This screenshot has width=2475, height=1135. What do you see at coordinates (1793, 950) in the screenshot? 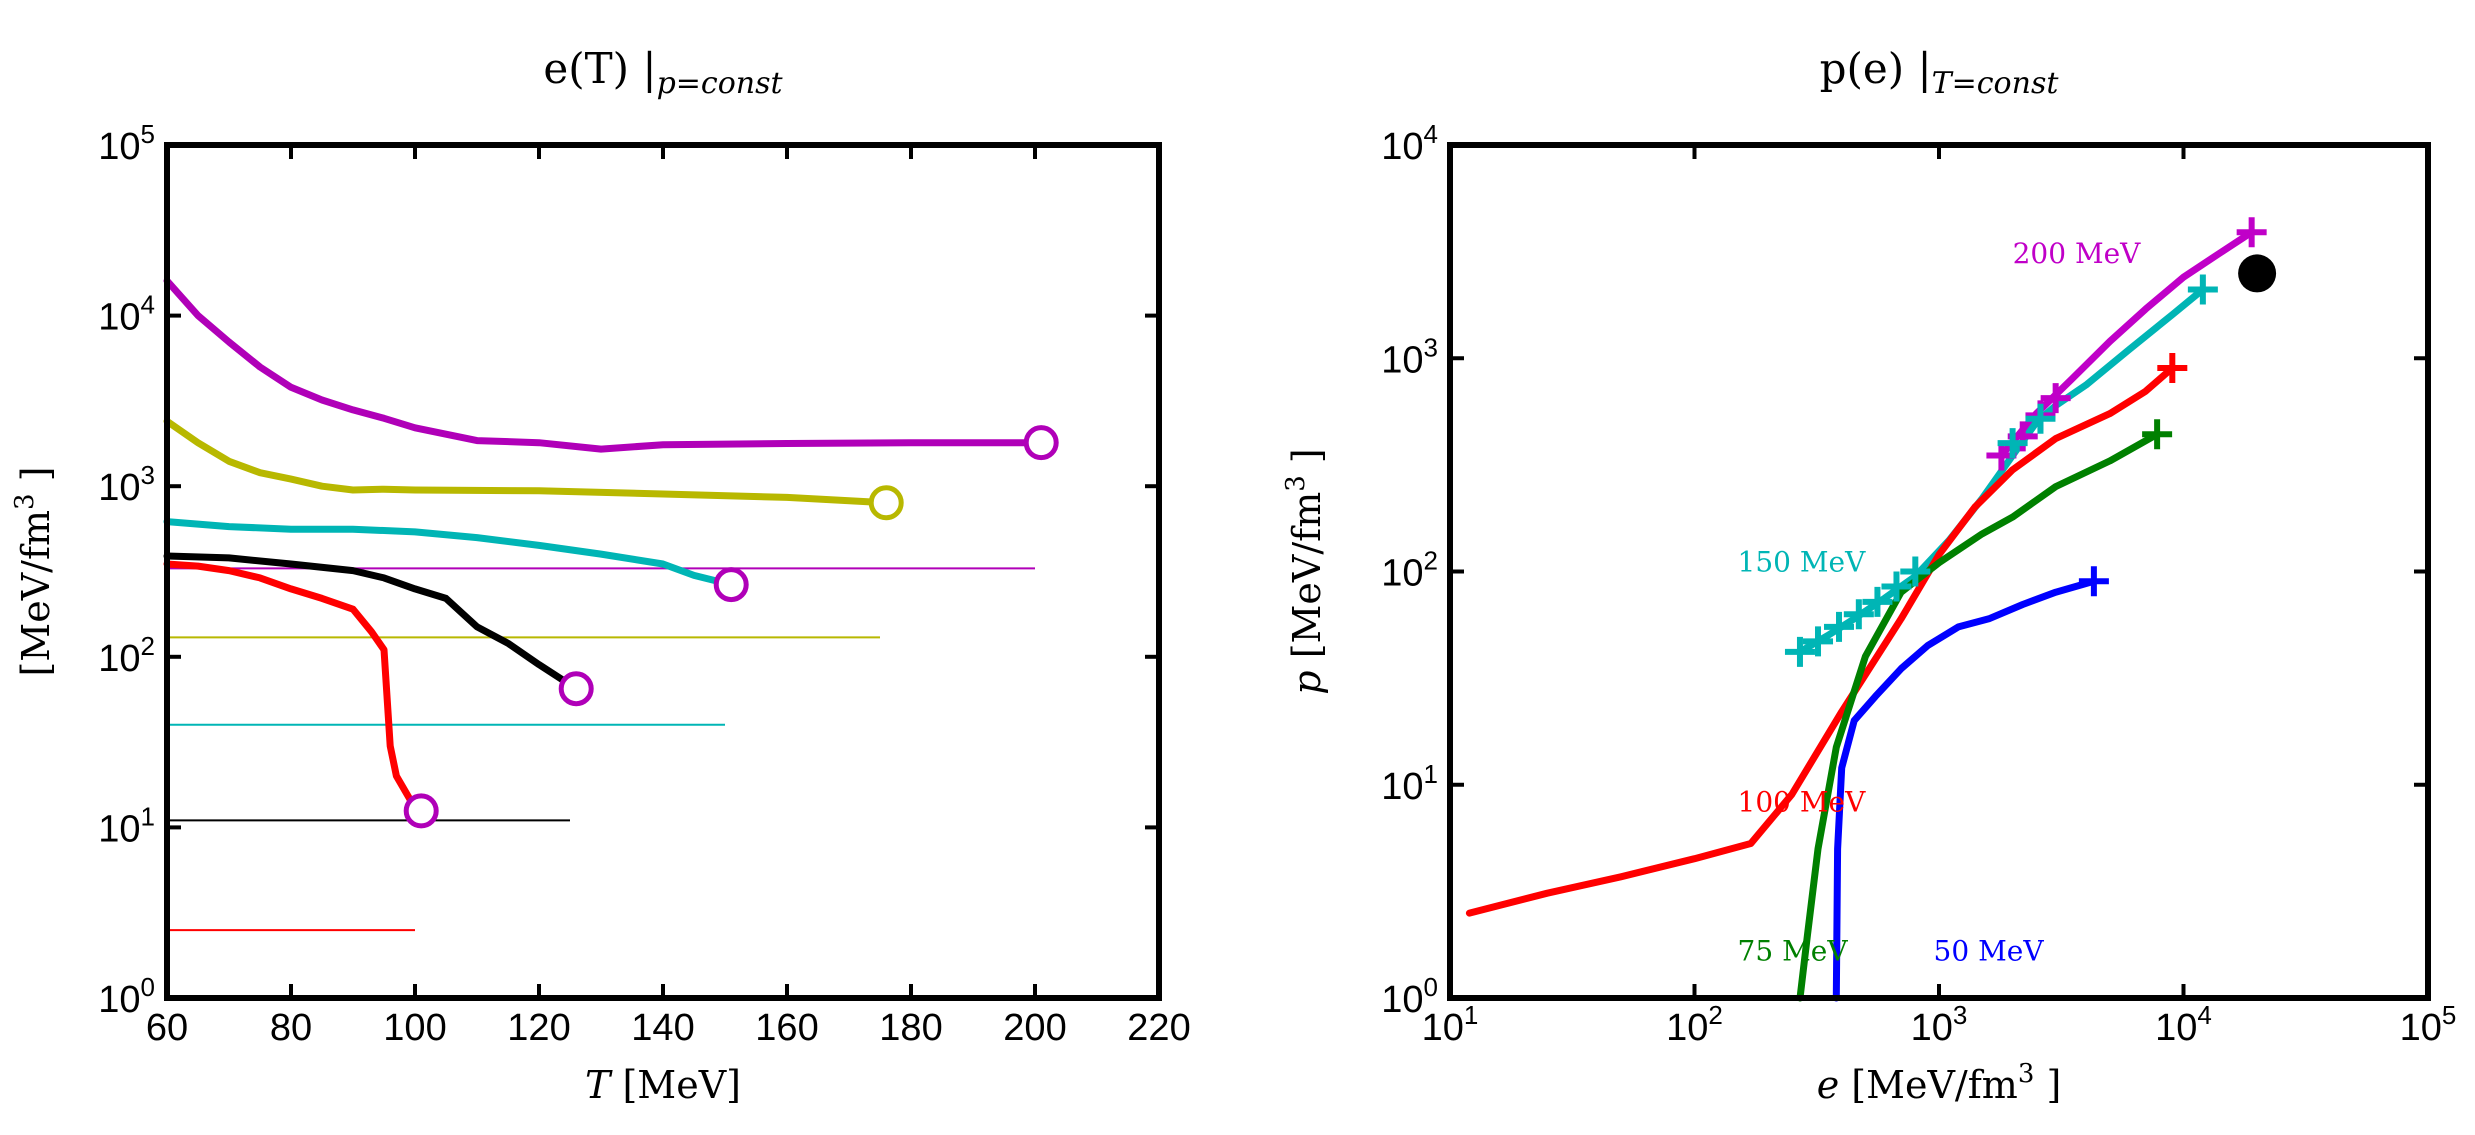
I see `series-label: 75 MeV` at bounding box center [1793, 950].